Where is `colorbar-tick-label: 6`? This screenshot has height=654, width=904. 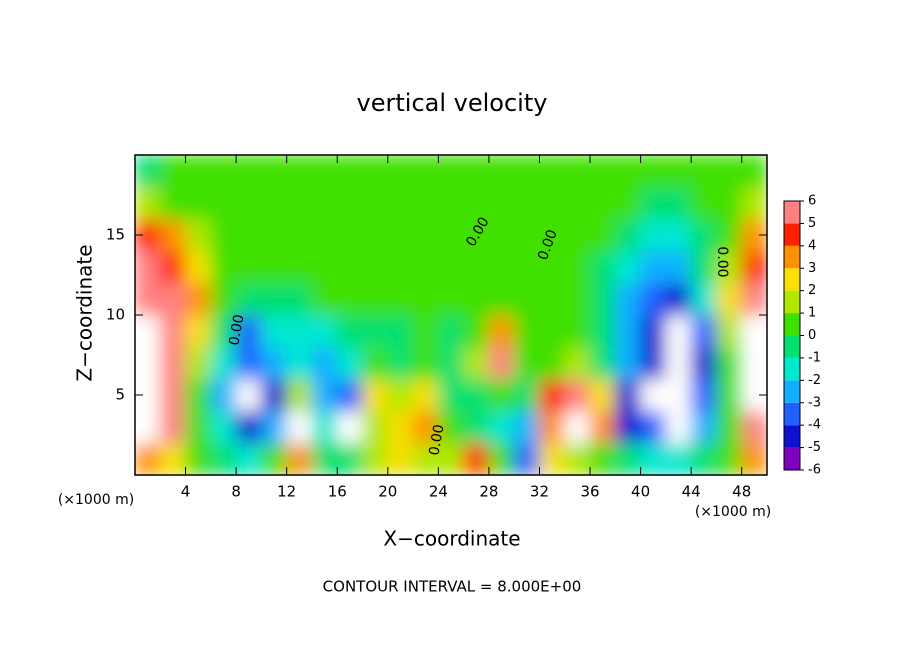
colorbar-tick-label: 6 is located at coordinates (812, 201).